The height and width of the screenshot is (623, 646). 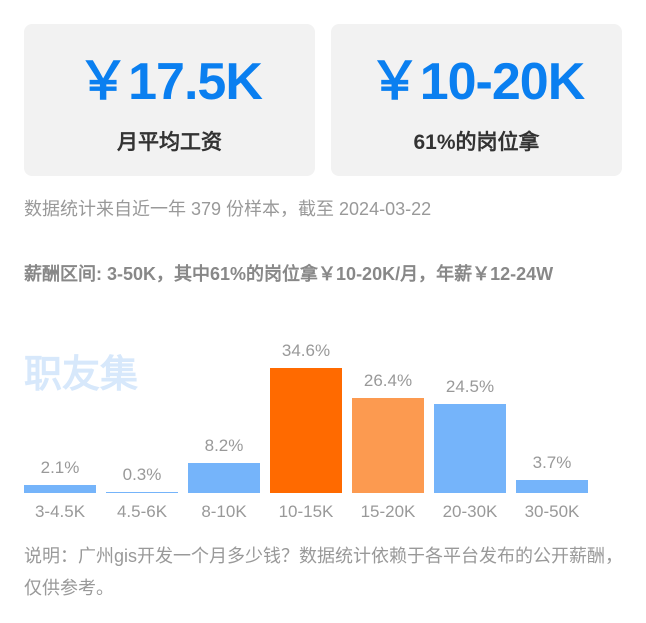 I want to click on bar-value-label: 34.6%, so click(x=306, y=350).